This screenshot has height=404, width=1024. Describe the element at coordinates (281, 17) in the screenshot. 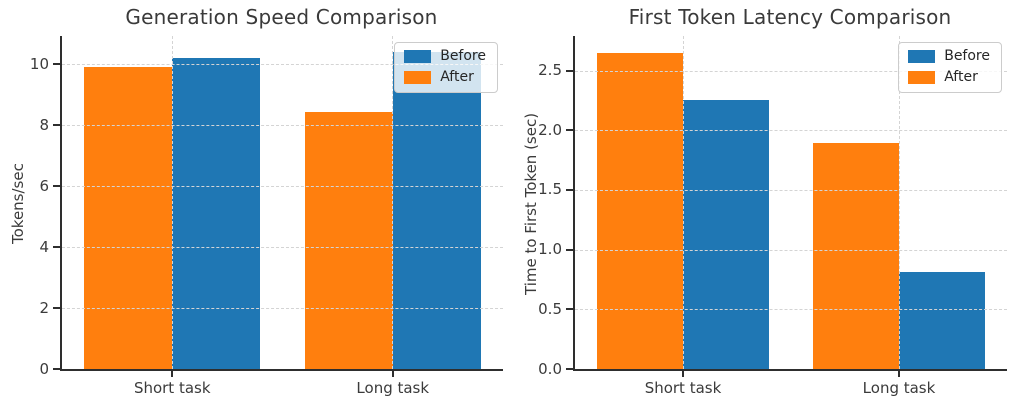

I see `chart-title: Generation Speed Comparison` at that location.